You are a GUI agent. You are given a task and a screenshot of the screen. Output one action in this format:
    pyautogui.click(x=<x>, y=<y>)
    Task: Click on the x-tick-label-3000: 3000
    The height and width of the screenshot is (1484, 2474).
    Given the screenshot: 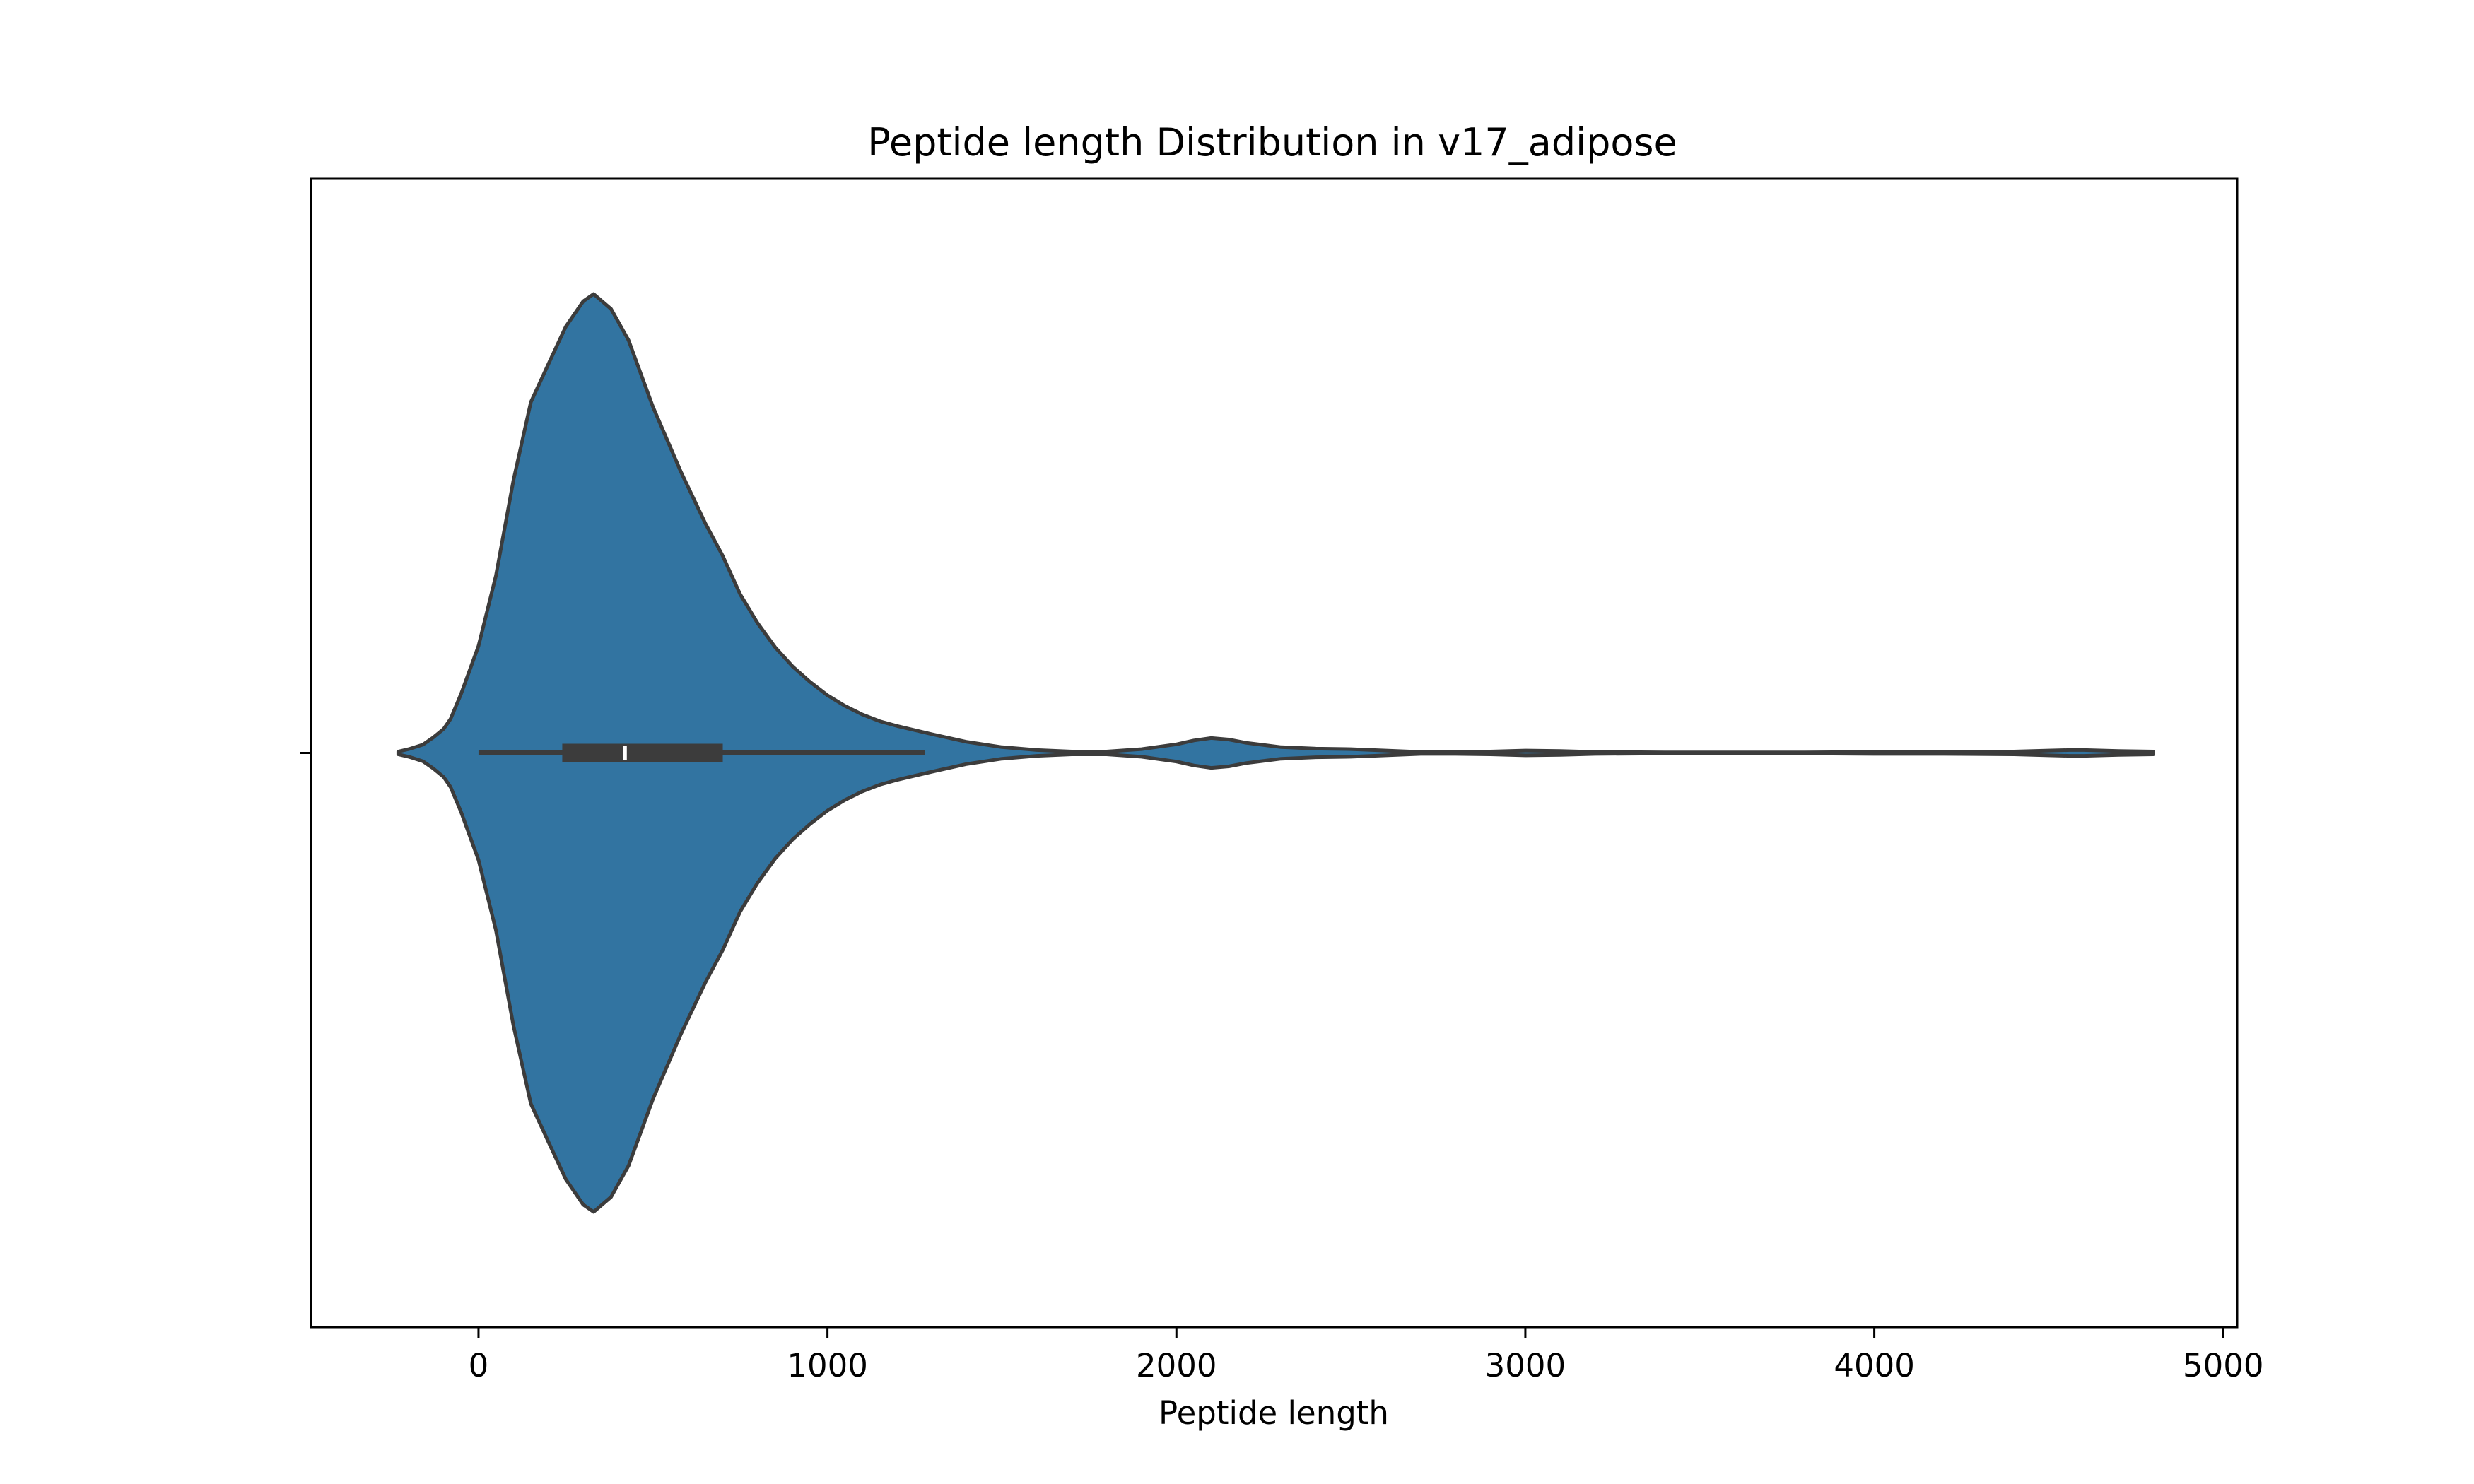 What is the action you would take?
    pyautogui.click(x=1526, y=1365)
    